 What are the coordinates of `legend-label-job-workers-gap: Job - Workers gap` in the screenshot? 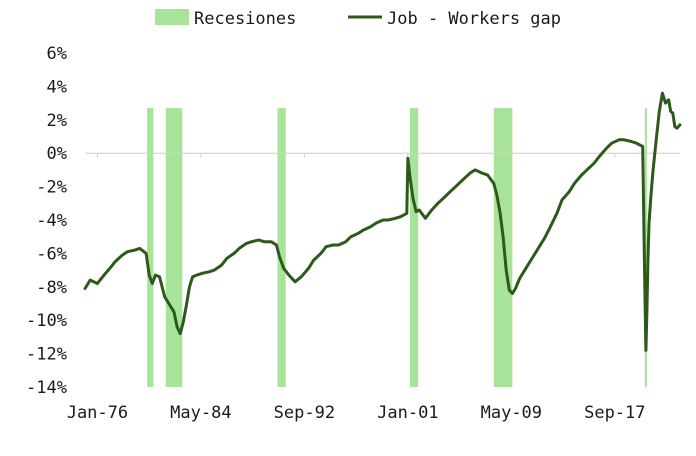 It's located at (474, 19).